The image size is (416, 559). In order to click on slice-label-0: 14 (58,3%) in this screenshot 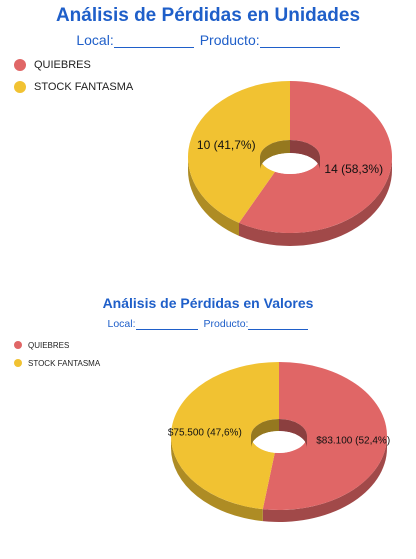, I will do `click(353, 169)`.